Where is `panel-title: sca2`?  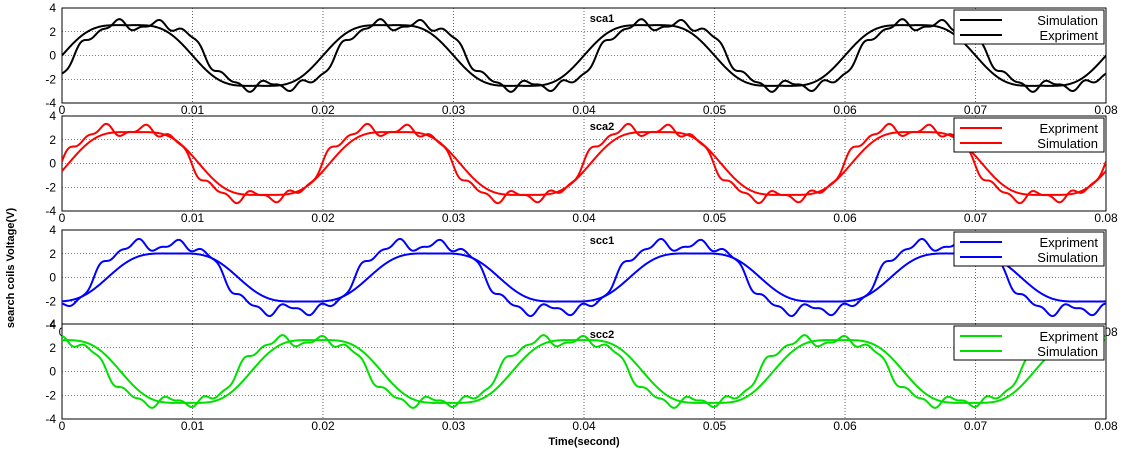
panel-title: sca2 is located at coordinates (602, 127).